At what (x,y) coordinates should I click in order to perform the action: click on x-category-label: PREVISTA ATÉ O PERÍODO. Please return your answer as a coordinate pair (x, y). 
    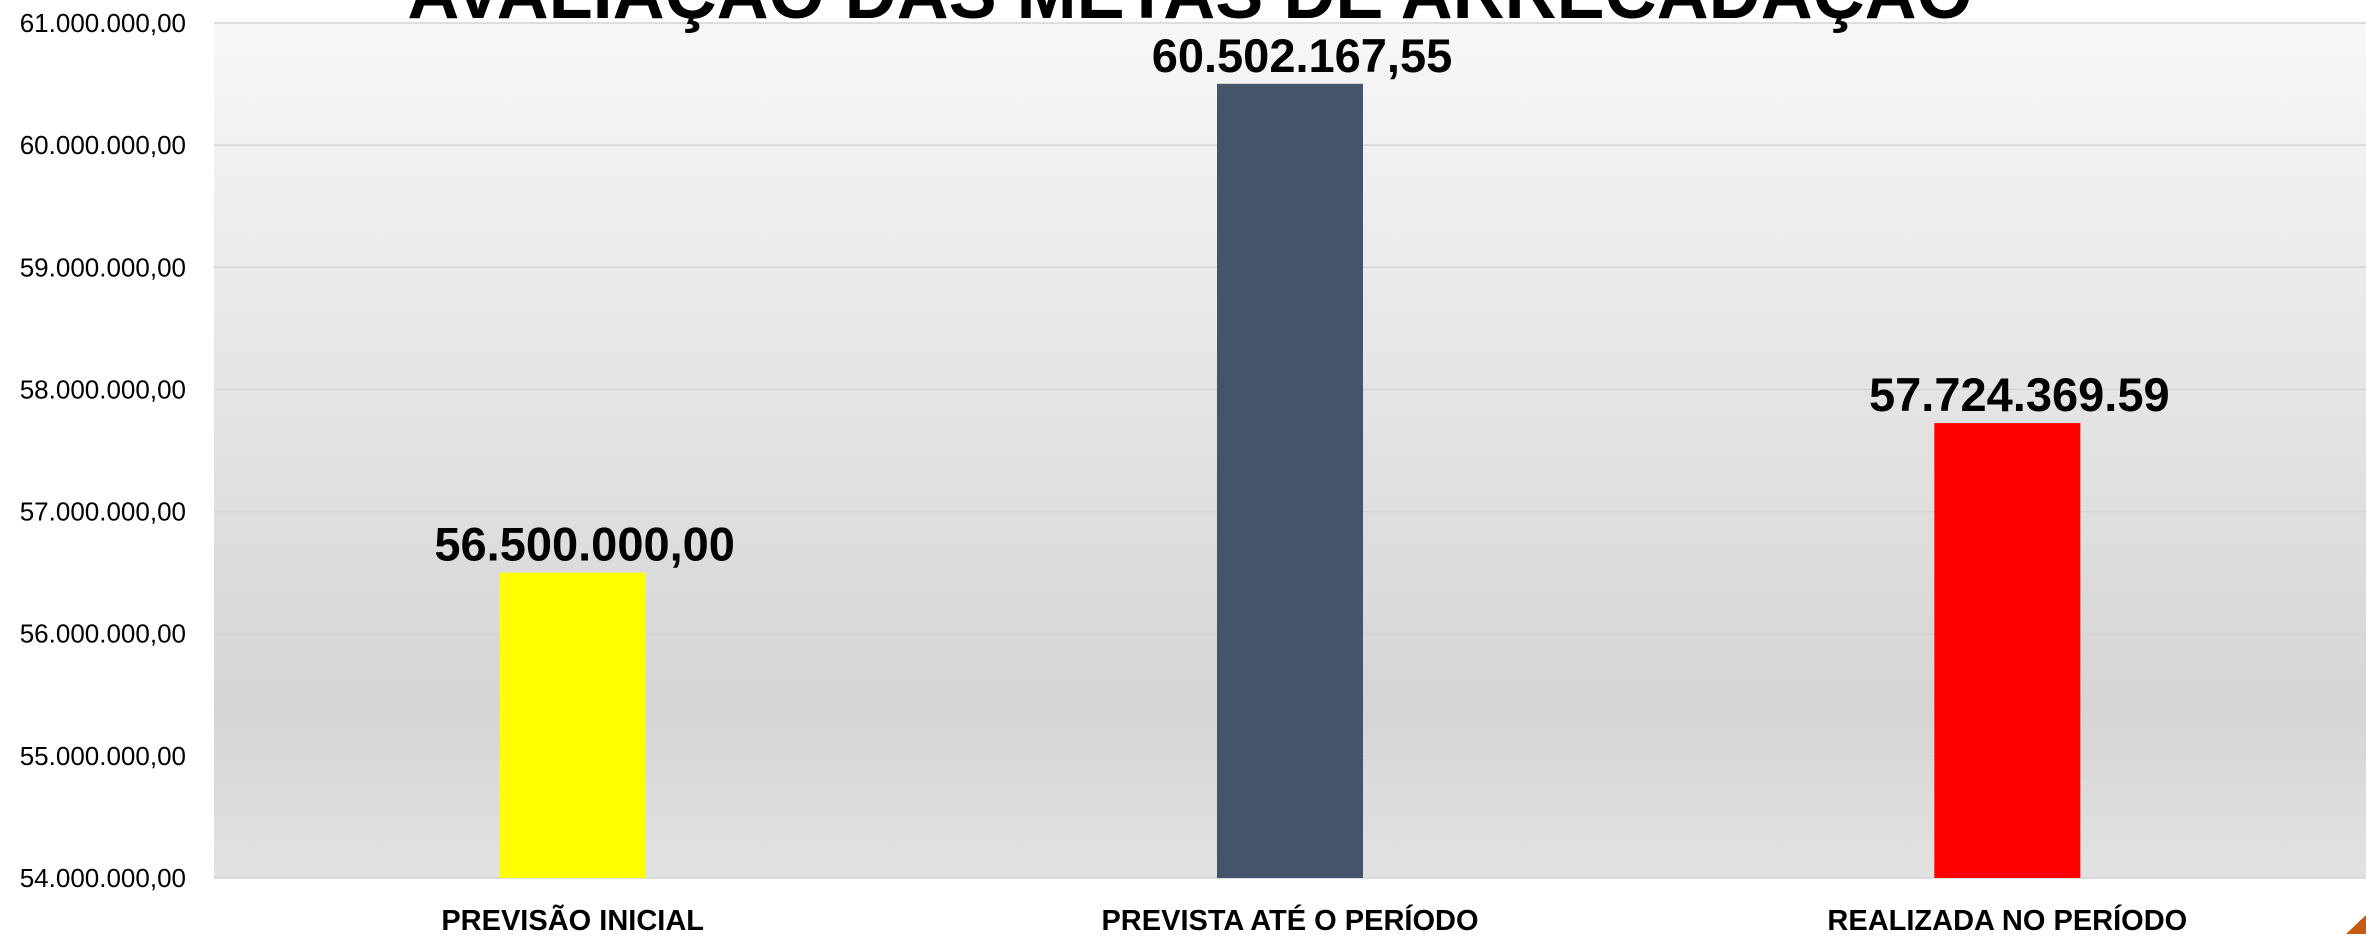
    Looking at the image, I should click on (1289, 918).